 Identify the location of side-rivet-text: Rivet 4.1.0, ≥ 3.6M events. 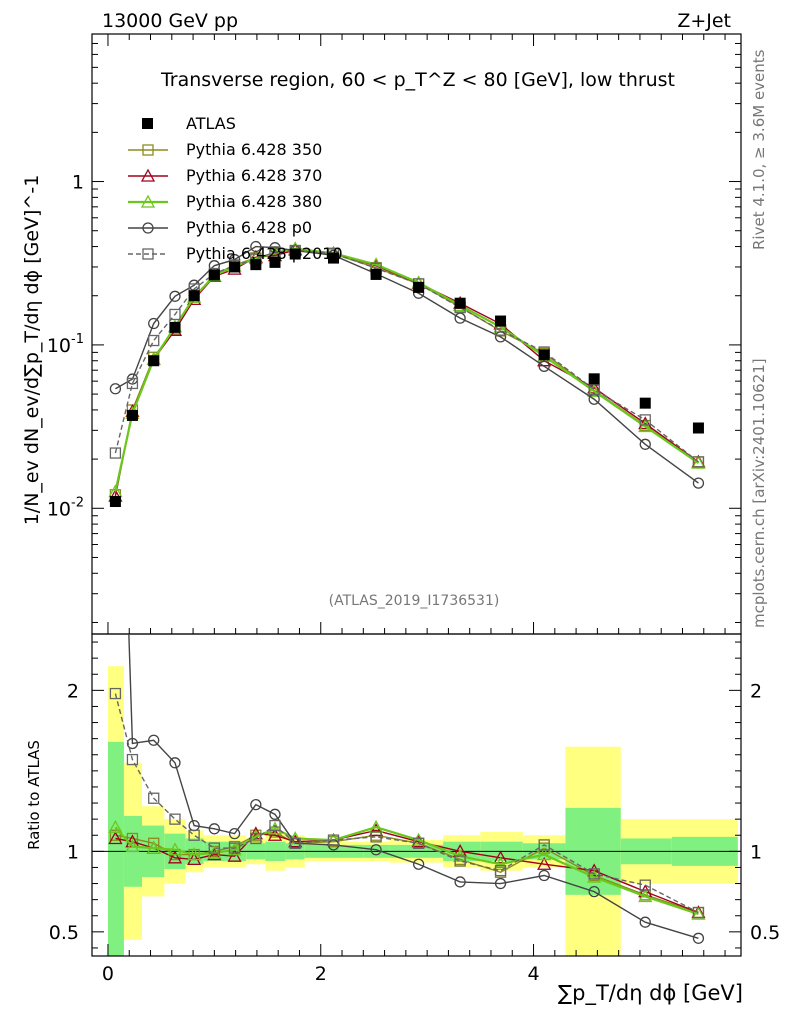
(759, 149).